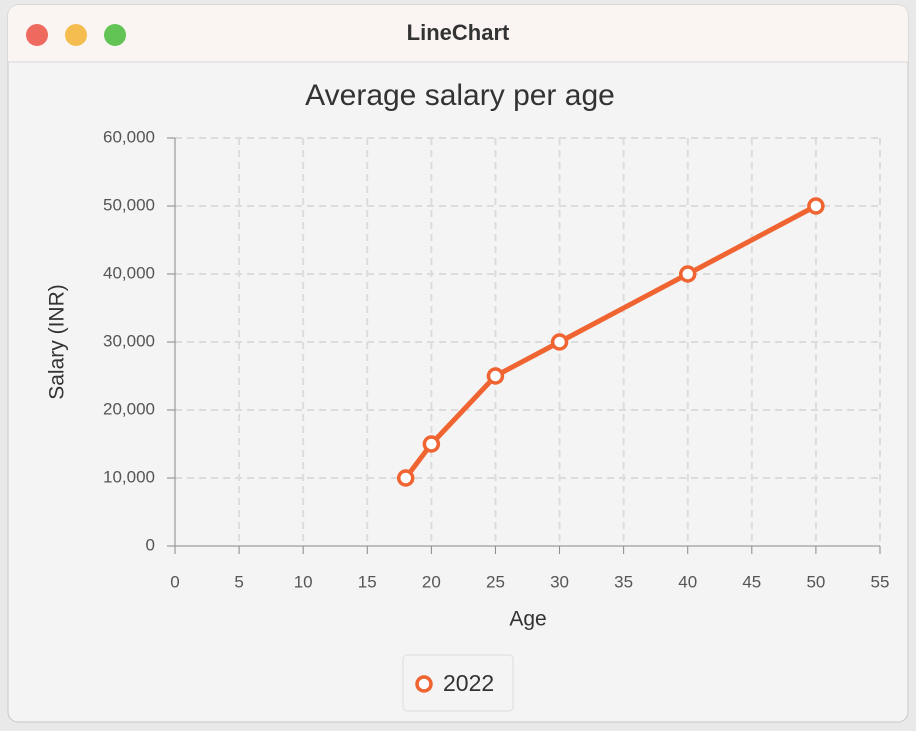 This screenshot has width=916, height=731. I want to click on x-tick-label: 35, so click(623, 581).